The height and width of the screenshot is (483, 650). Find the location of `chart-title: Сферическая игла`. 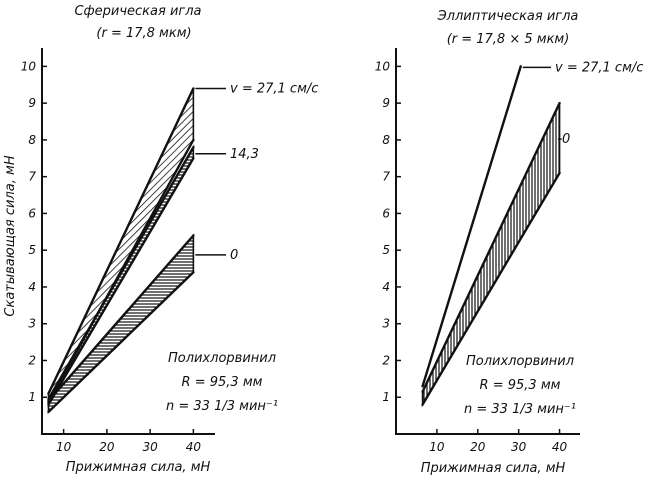

chart-title: Сферическая игла is located at coordinates (137, 11).